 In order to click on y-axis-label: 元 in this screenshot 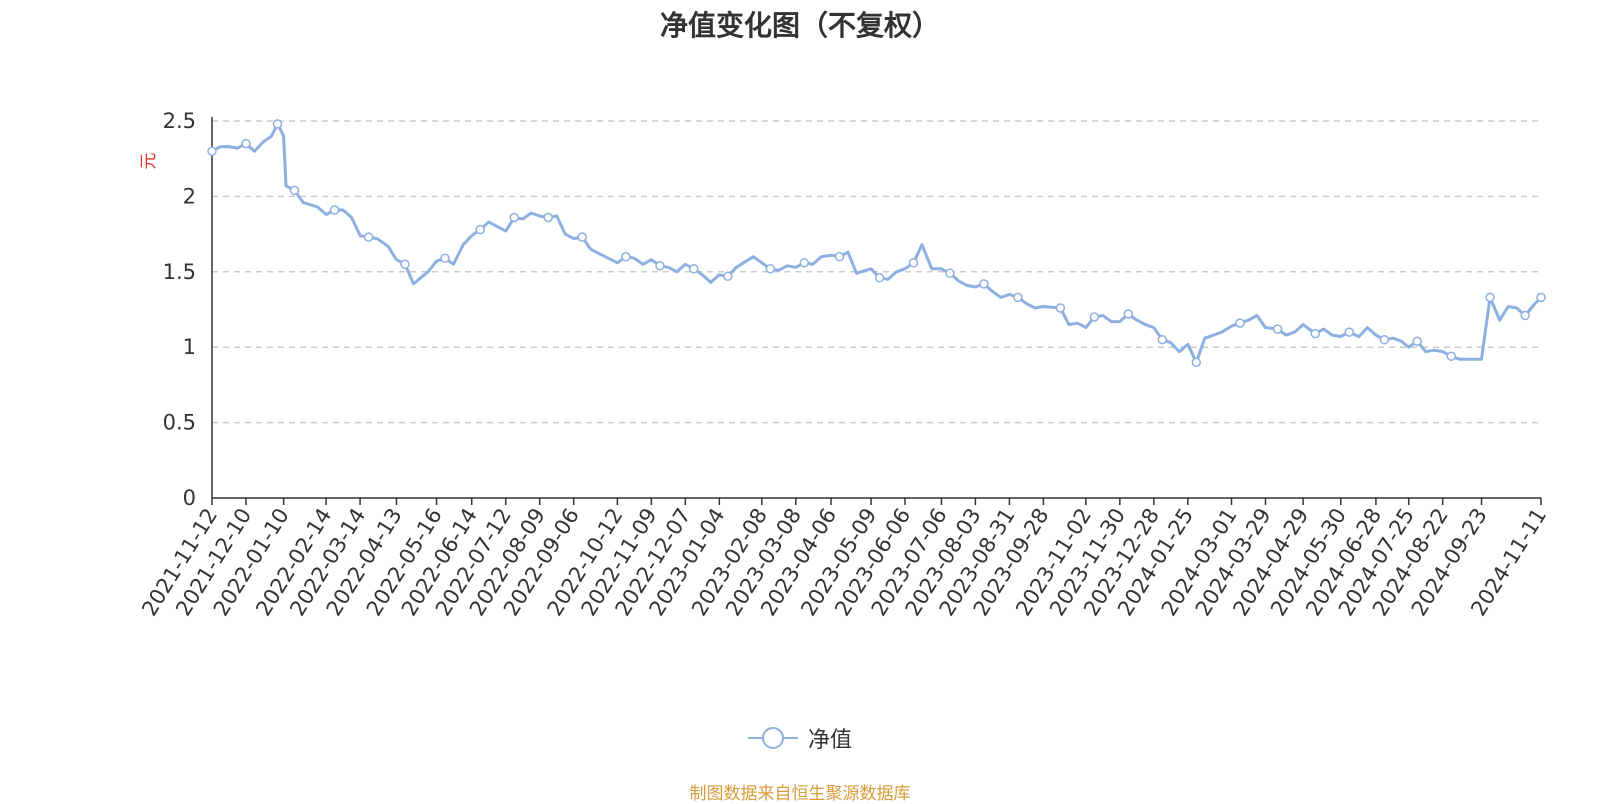, I will do `click(149, 161)`.